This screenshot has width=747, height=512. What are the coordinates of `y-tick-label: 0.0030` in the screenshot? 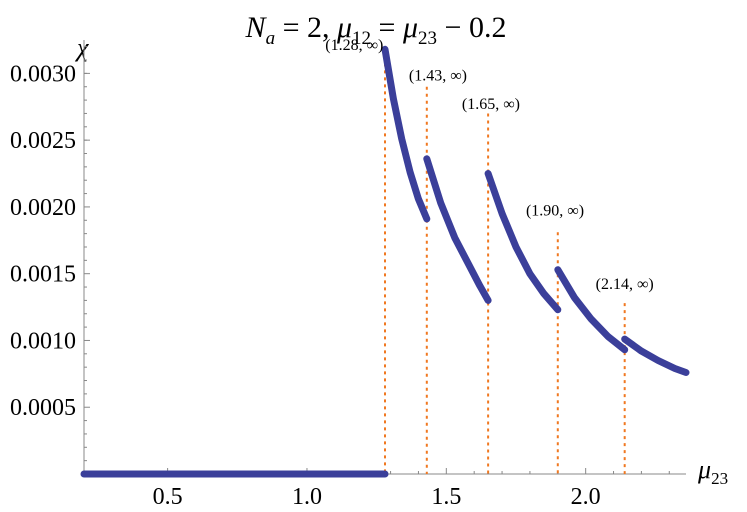 It's located at (43, 74).